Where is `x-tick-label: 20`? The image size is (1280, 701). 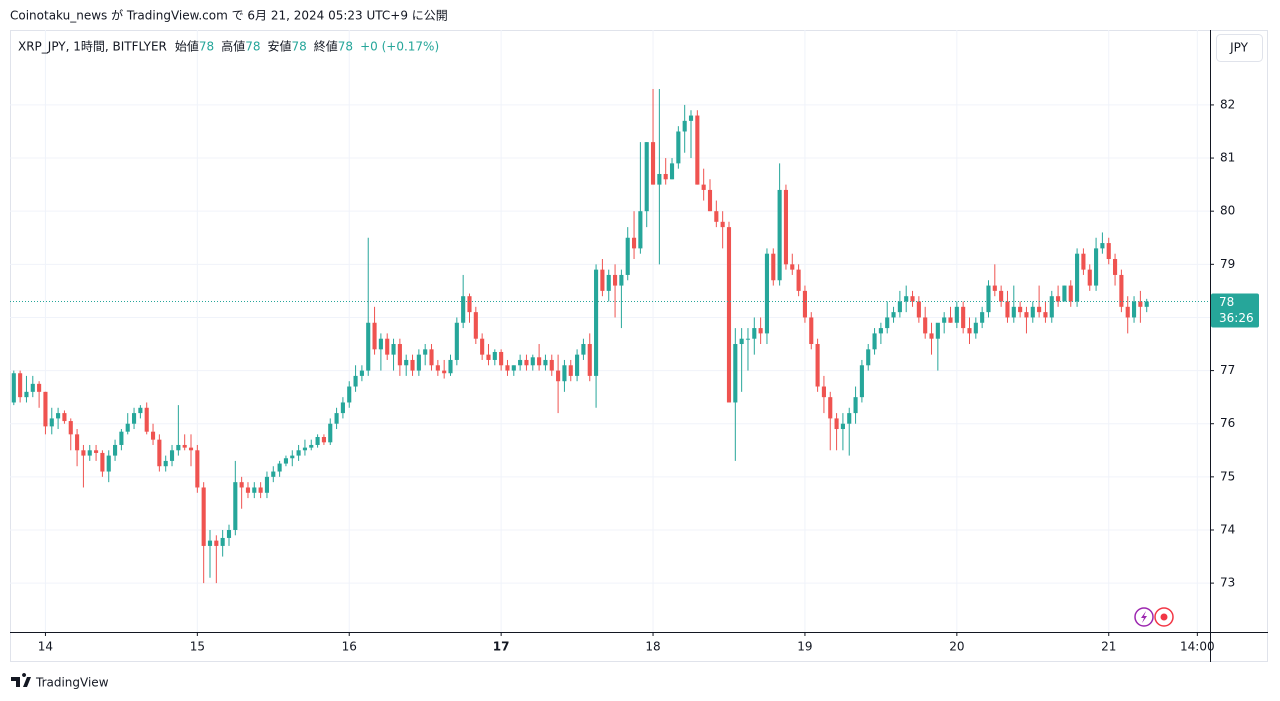 x-tick-label: 20 is located at coordinates (956, 647).